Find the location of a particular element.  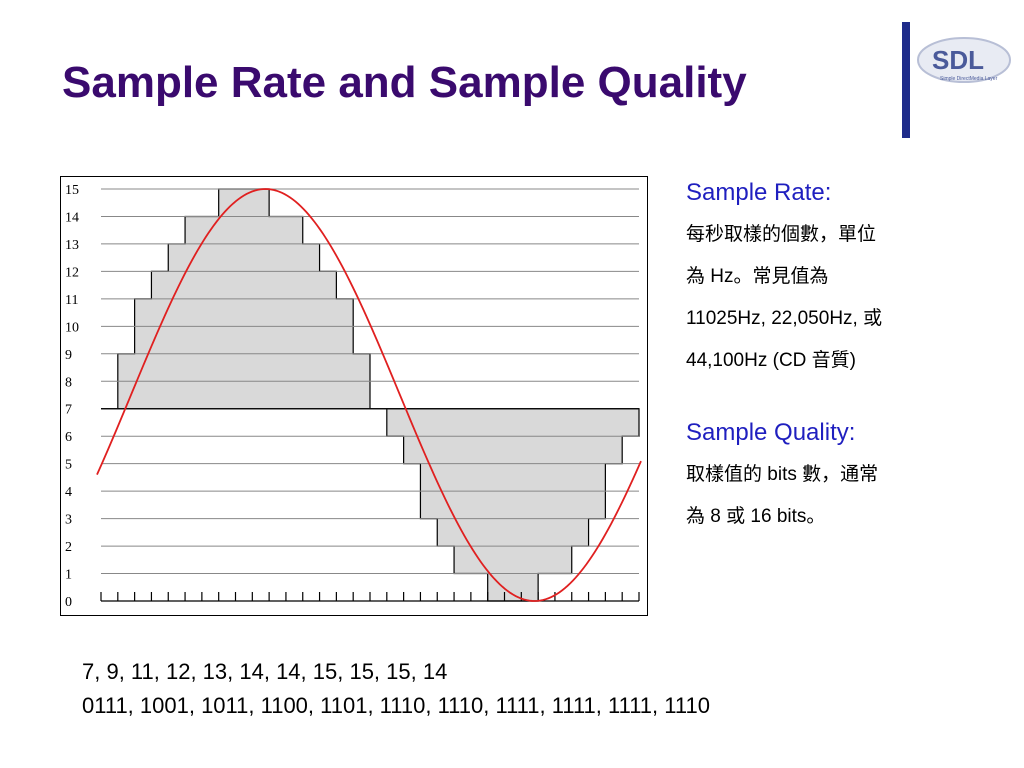

samples-decimal: 7, 9, 11, 12, 13, 14, 14, 15, 15, 15, 14 is located at coordinates (265, 671).